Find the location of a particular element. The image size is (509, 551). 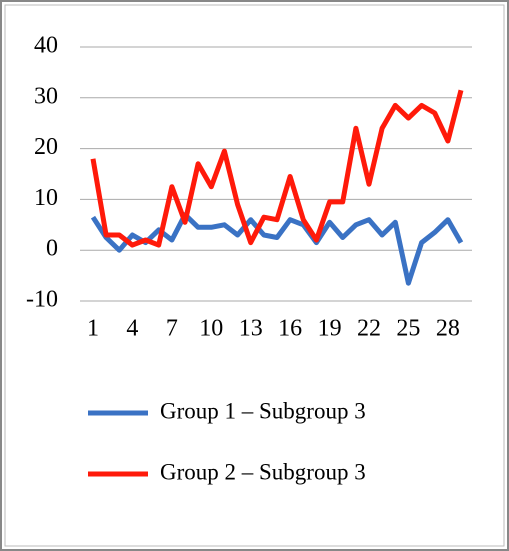

x-tick-label: 22 is located at coordinates (369, 329).